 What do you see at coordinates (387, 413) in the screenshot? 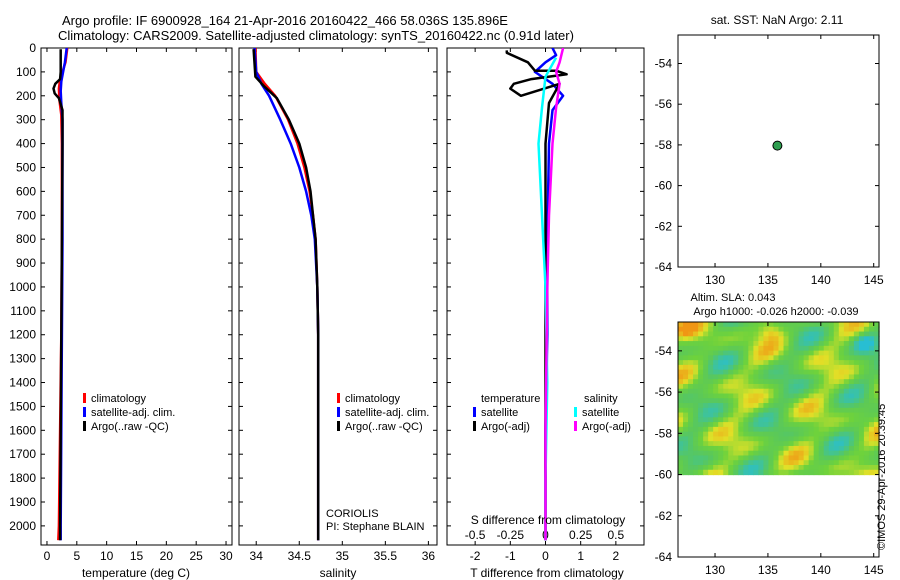
I see `legend-label: satellite-adj. clim.` at bounding box center [387, 413].